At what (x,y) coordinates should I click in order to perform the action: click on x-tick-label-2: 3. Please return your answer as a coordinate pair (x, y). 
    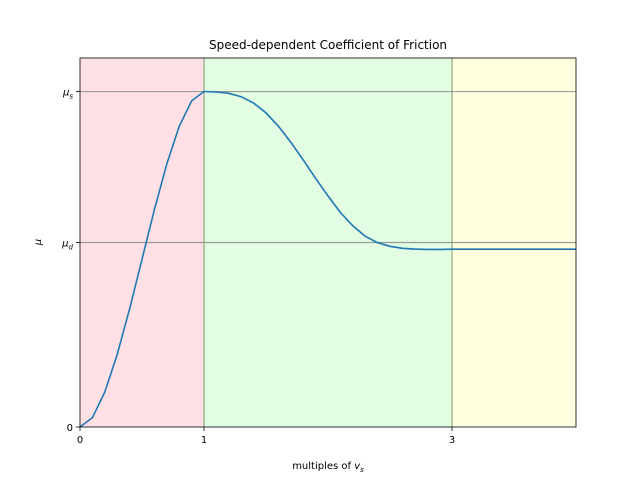
    Looking at the image, I should click on (452, 440).